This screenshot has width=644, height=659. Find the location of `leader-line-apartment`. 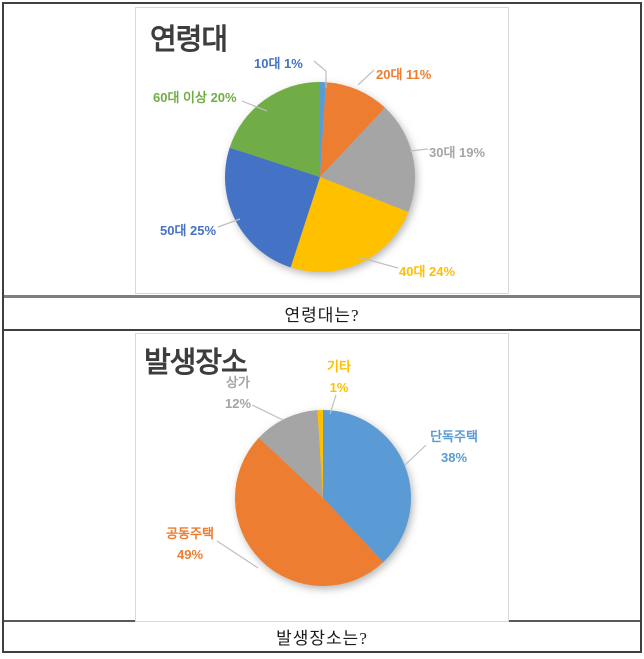

leader-line-apartment is located at coordinates (237, 554).